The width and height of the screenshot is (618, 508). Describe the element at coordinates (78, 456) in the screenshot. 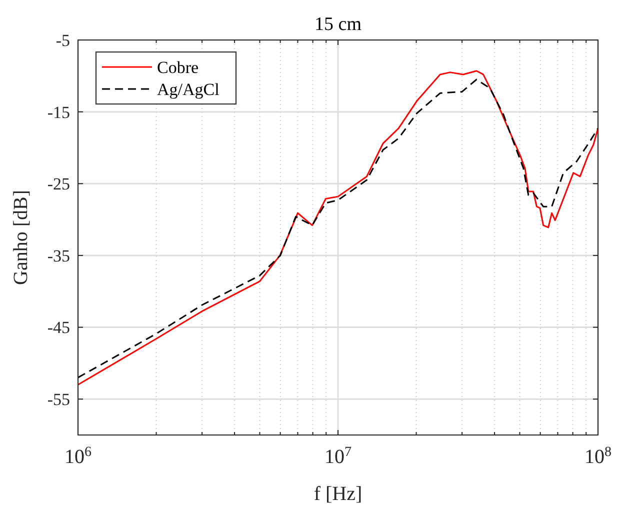

I see `x-tick-label: 10$^{6}$` at that location.